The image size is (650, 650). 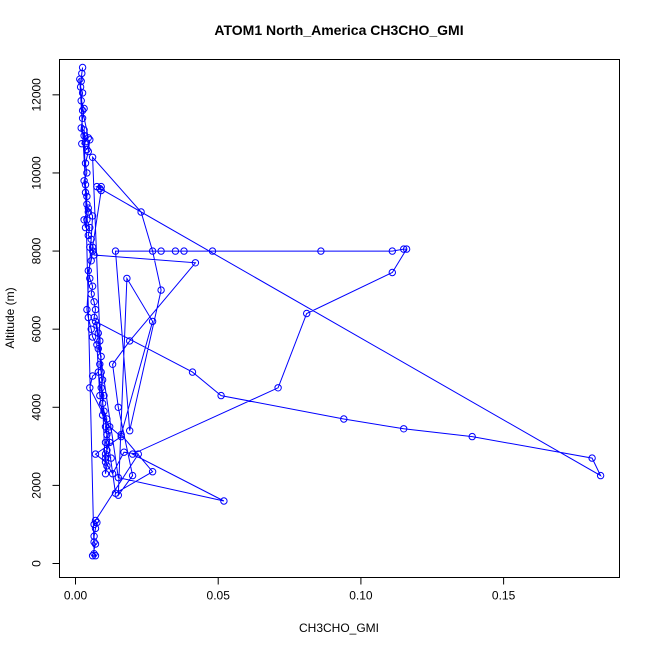 I want to click on x-tick-label: 0.10, so click(x=361, y=596).